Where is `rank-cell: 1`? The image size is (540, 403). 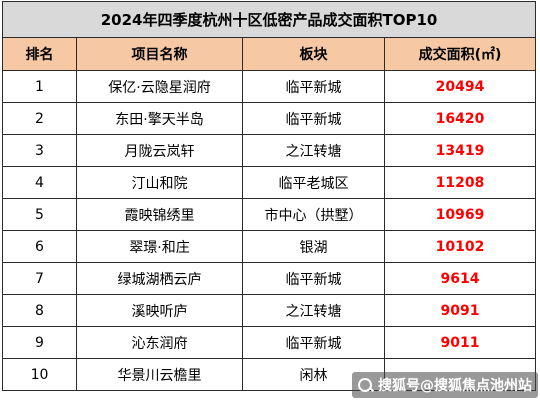
rank-cell: 1 is located at coordinates (39, 86).